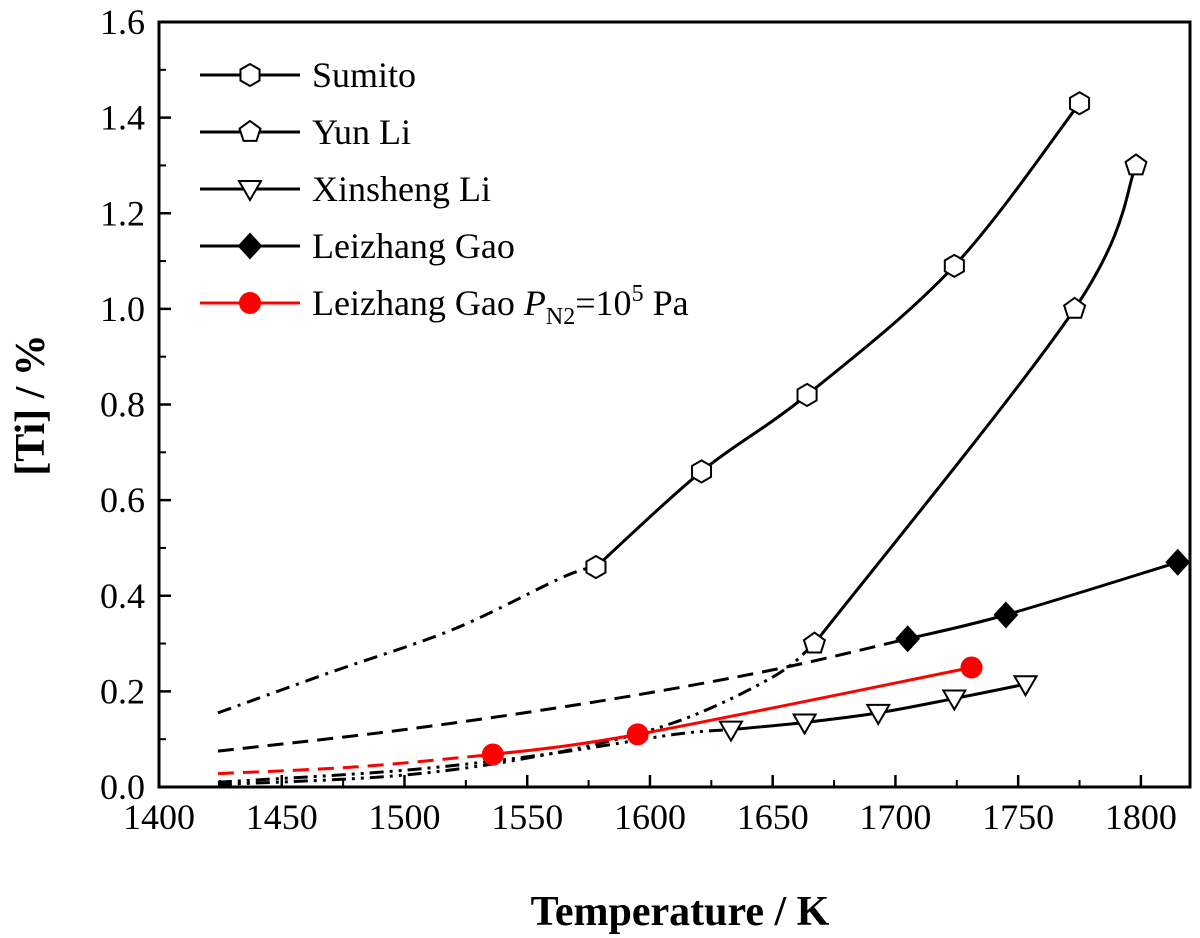 This screenshot has height=938, width=1200. I want to click on y-tick-label: 0.2, so click(122, 691).